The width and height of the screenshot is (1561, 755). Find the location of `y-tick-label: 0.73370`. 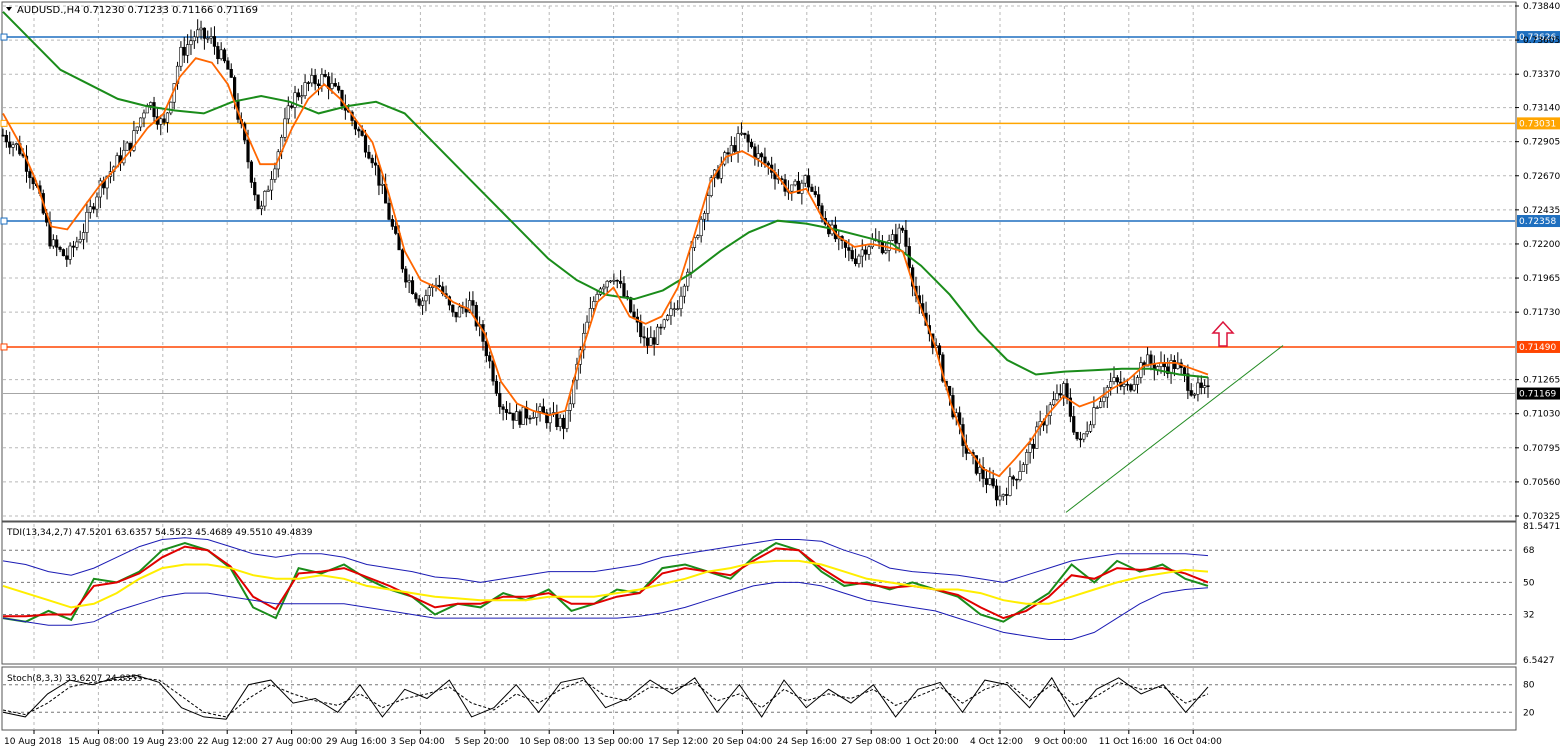

y-tick-label: 0.73370 is located at coordinates (1541, 75).